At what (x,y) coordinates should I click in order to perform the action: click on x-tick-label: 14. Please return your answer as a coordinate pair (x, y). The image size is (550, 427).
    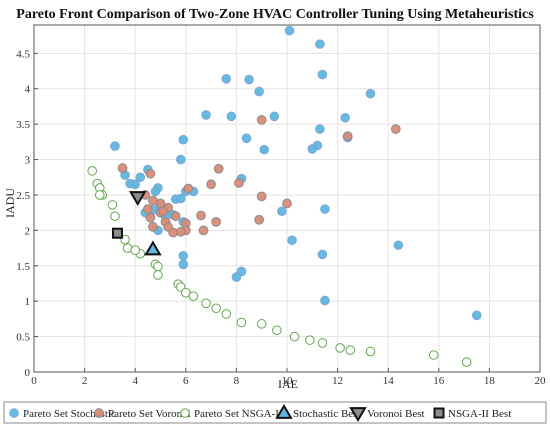
    Looking at the image, I should click on (389, 381).